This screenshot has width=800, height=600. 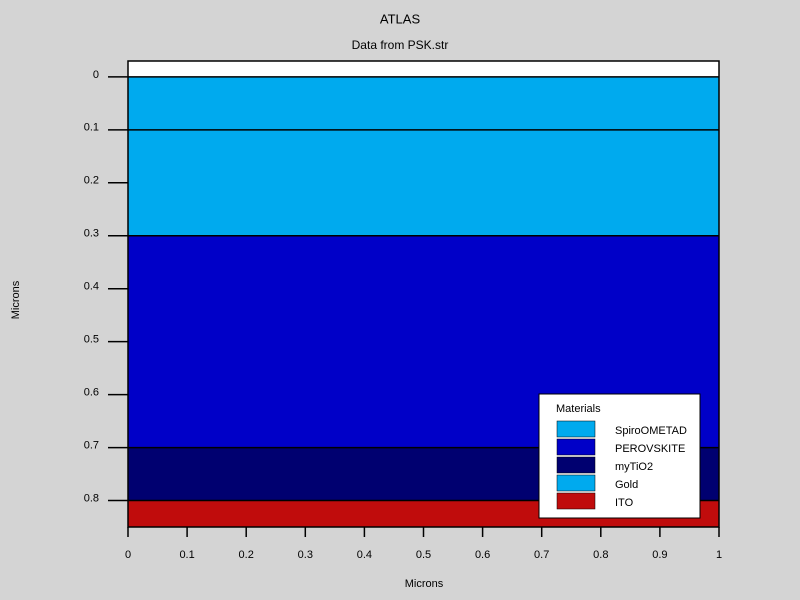 What do you see at coordinates (91, 287) in the screenshot?
I see `y-tick-label: 0.4` at bounding box center [91, 287].